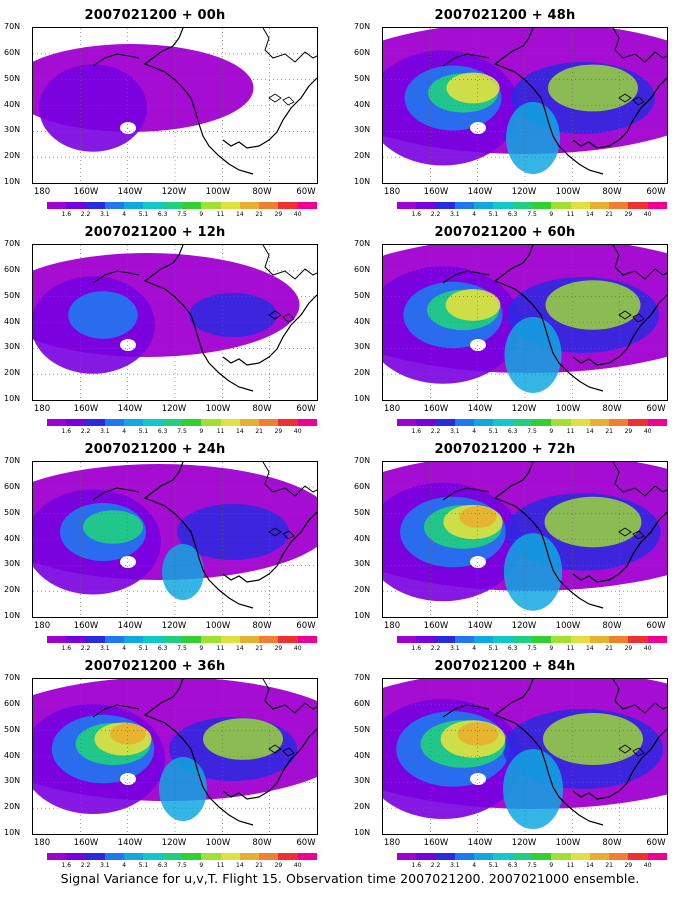 The height and width of the screenshot is (900, 700). I want to click on map-graphic, so click(175, 756).